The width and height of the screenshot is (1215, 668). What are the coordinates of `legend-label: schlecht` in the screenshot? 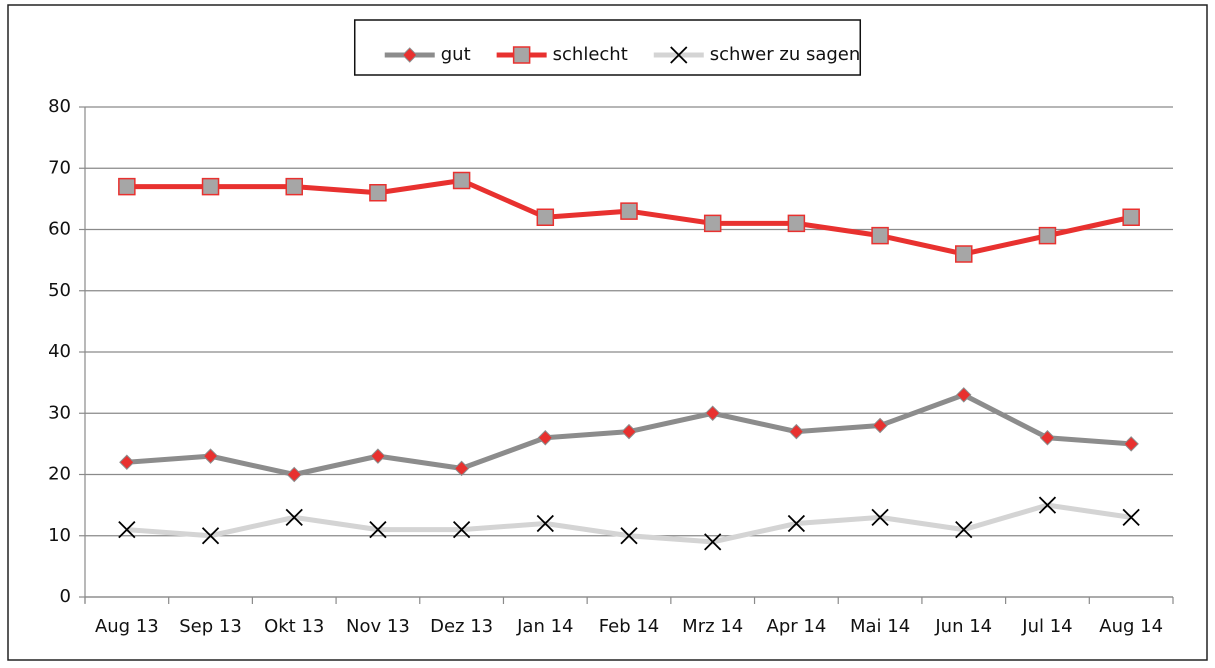 It's located at (590, 54).